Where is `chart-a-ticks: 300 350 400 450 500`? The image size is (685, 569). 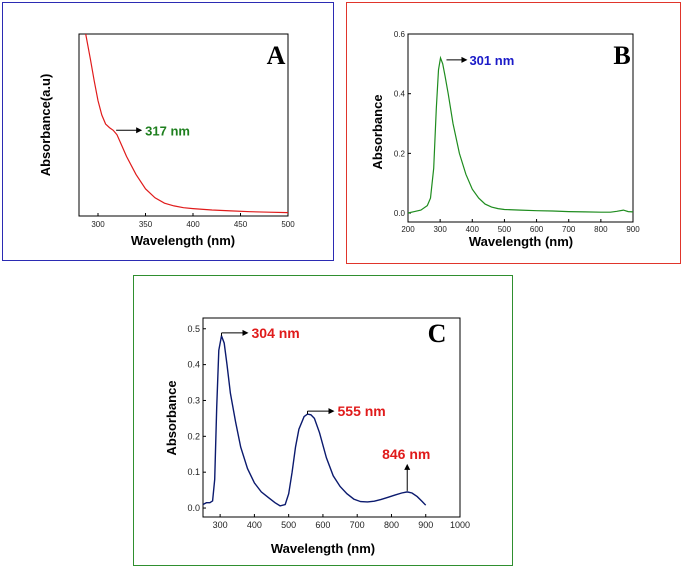 chart-a-ticks: 300 350 400 450 500 is located at coordinates (193, 221).